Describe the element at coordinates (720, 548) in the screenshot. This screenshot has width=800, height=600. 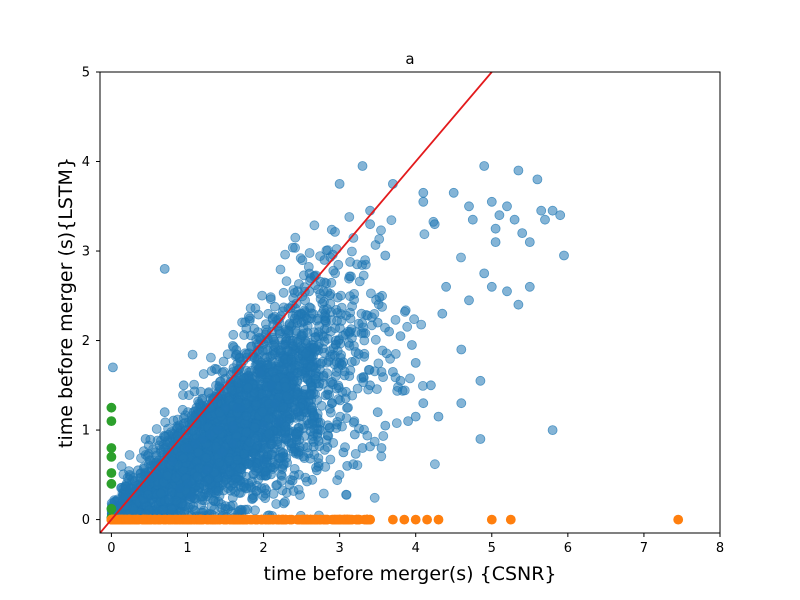
I see `x-tick-label: 8` at that location.